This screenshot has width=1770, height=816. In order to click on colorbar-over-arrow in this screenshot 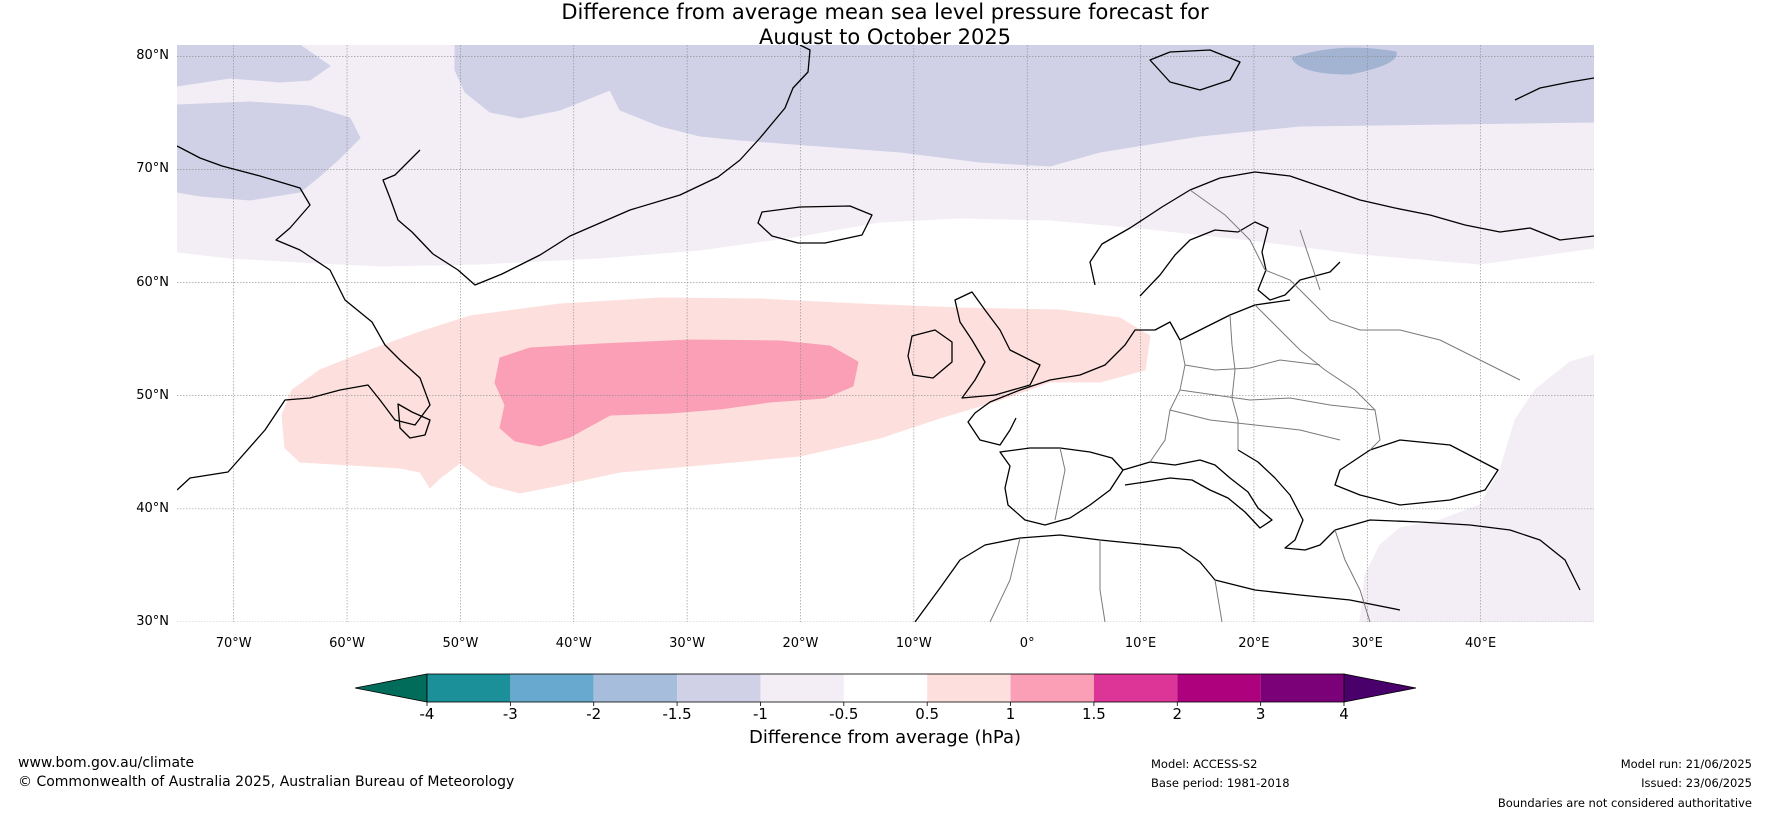, I will do `click(1380, 688)`.